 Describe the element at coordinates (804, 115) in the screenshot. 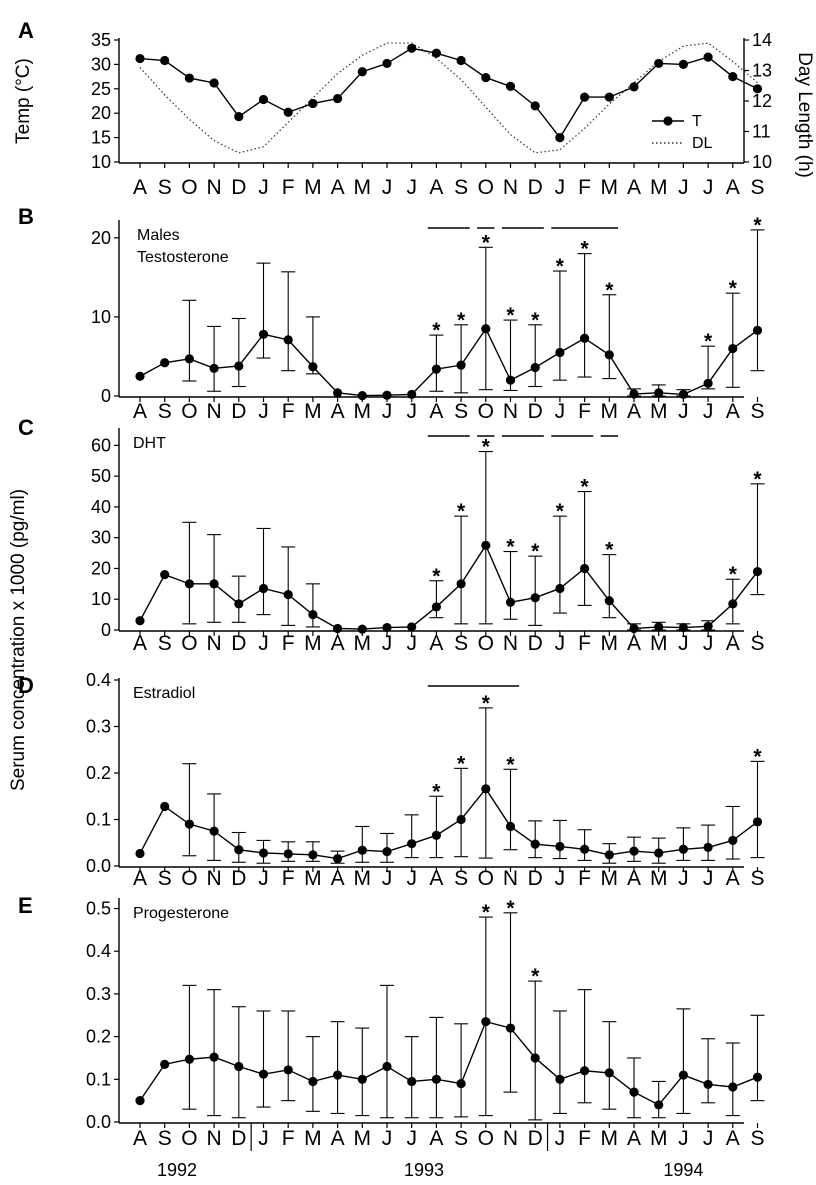

I see `y2-axis-title: Day Length (h)` at that location.